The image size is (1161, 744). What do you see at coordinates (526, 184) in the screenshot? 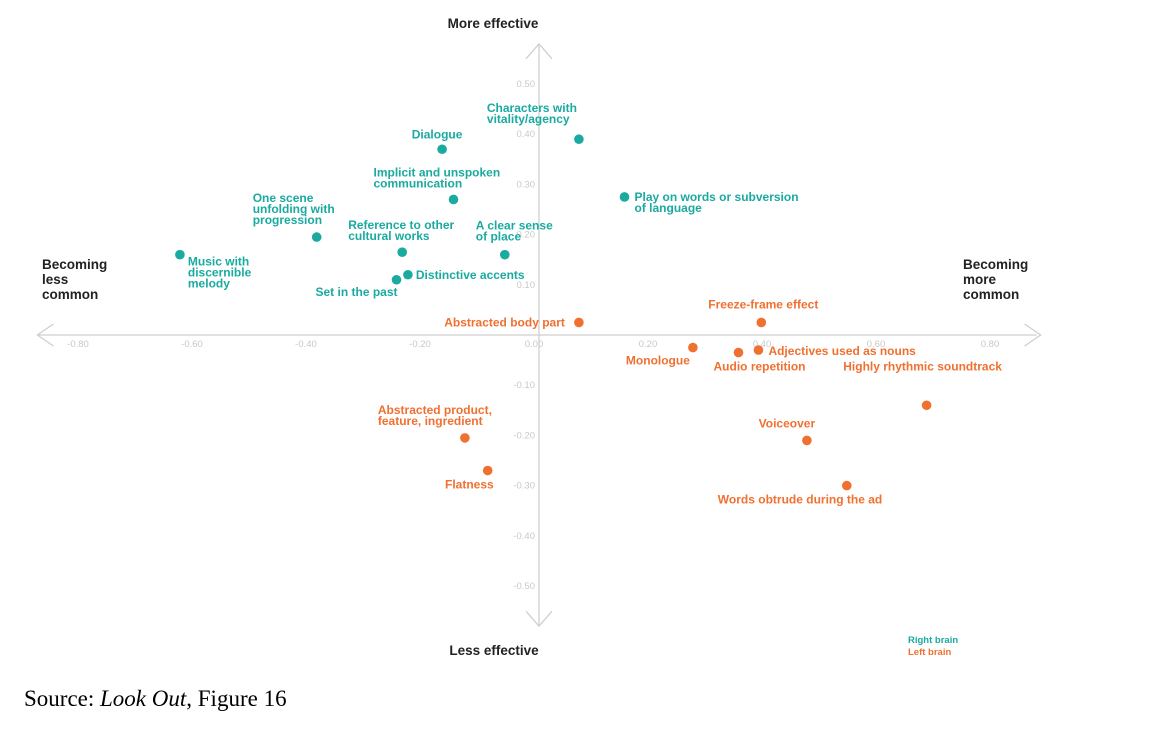
I see `y-tick-label: 0.30` at bounding box center [526, 184].